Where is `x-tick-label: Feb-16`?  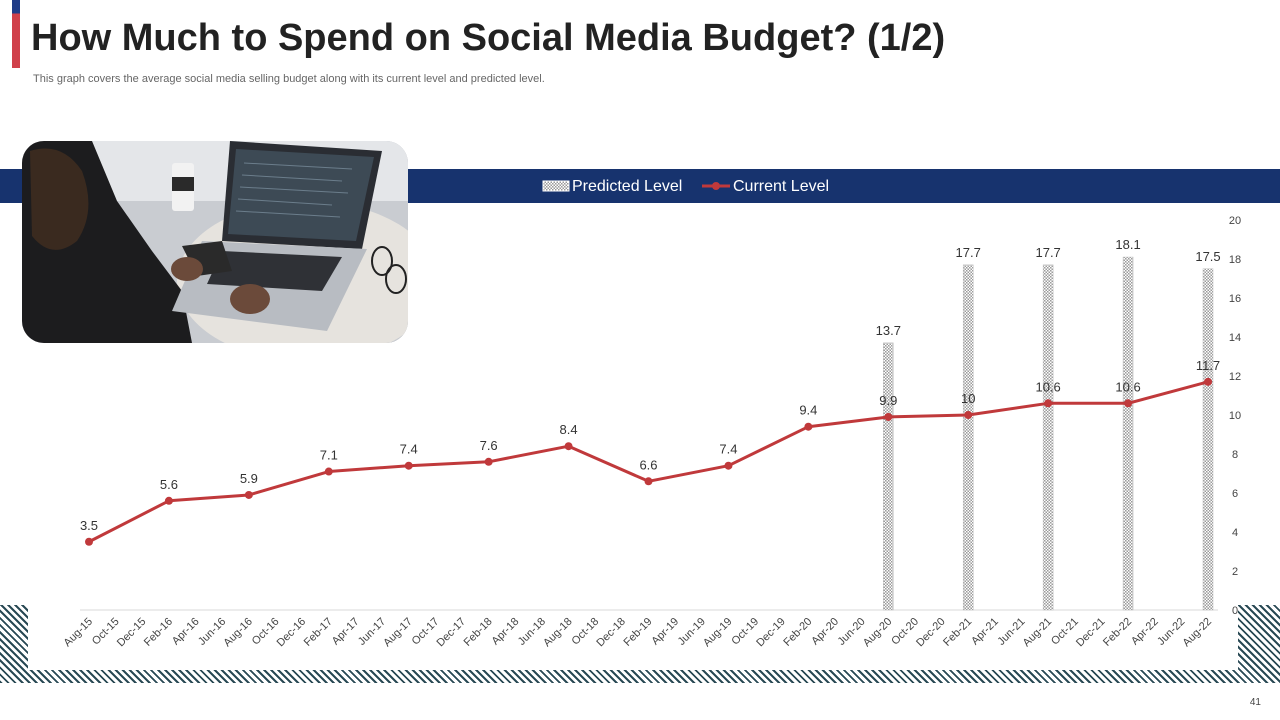
x-tick-label: Feb-16 is located at coordinates (158, 632).